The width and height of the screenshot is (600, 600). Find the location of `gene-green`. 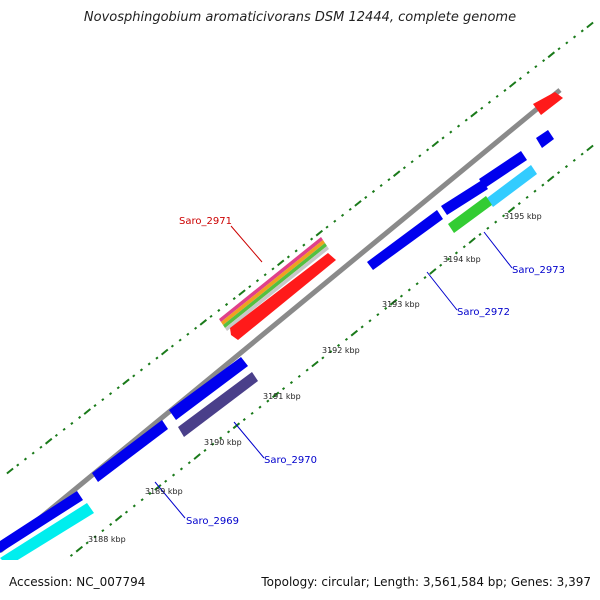

gene-green is located at coordinates (470, 214).